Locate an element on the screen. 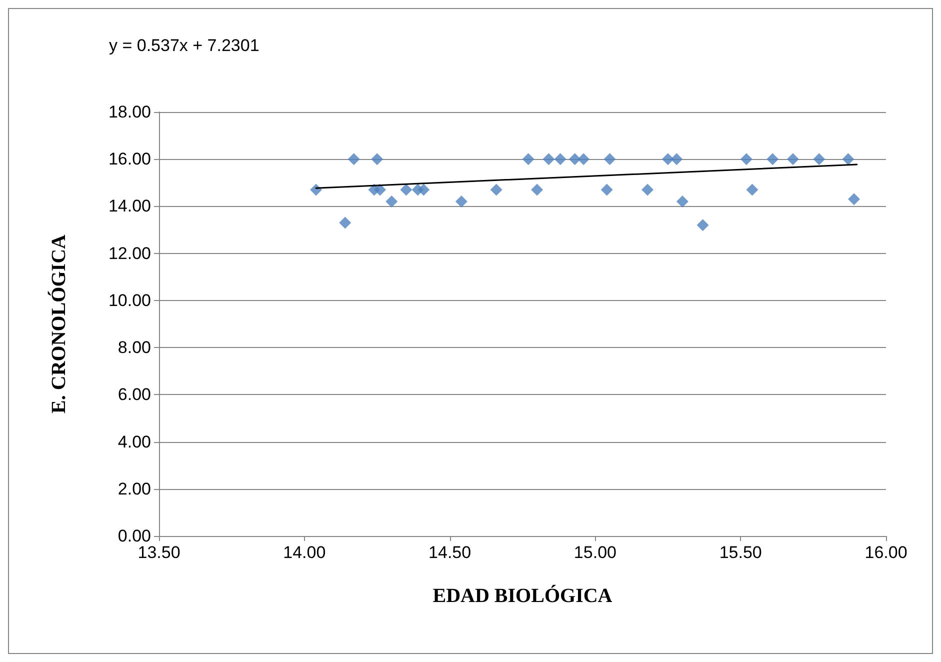  x-tick-label: 14.00 is located at coordinates (304, 552).